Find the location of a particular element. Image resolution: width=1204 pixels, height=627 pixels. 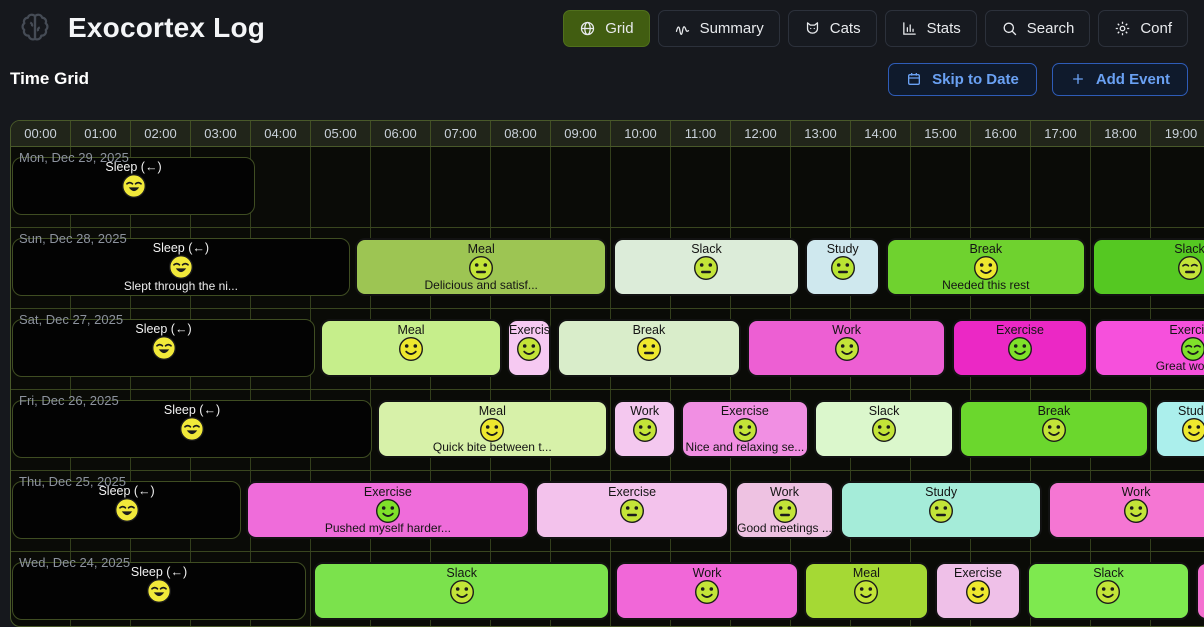

hour-label: 13:00 is located at coordinates (821, 133).